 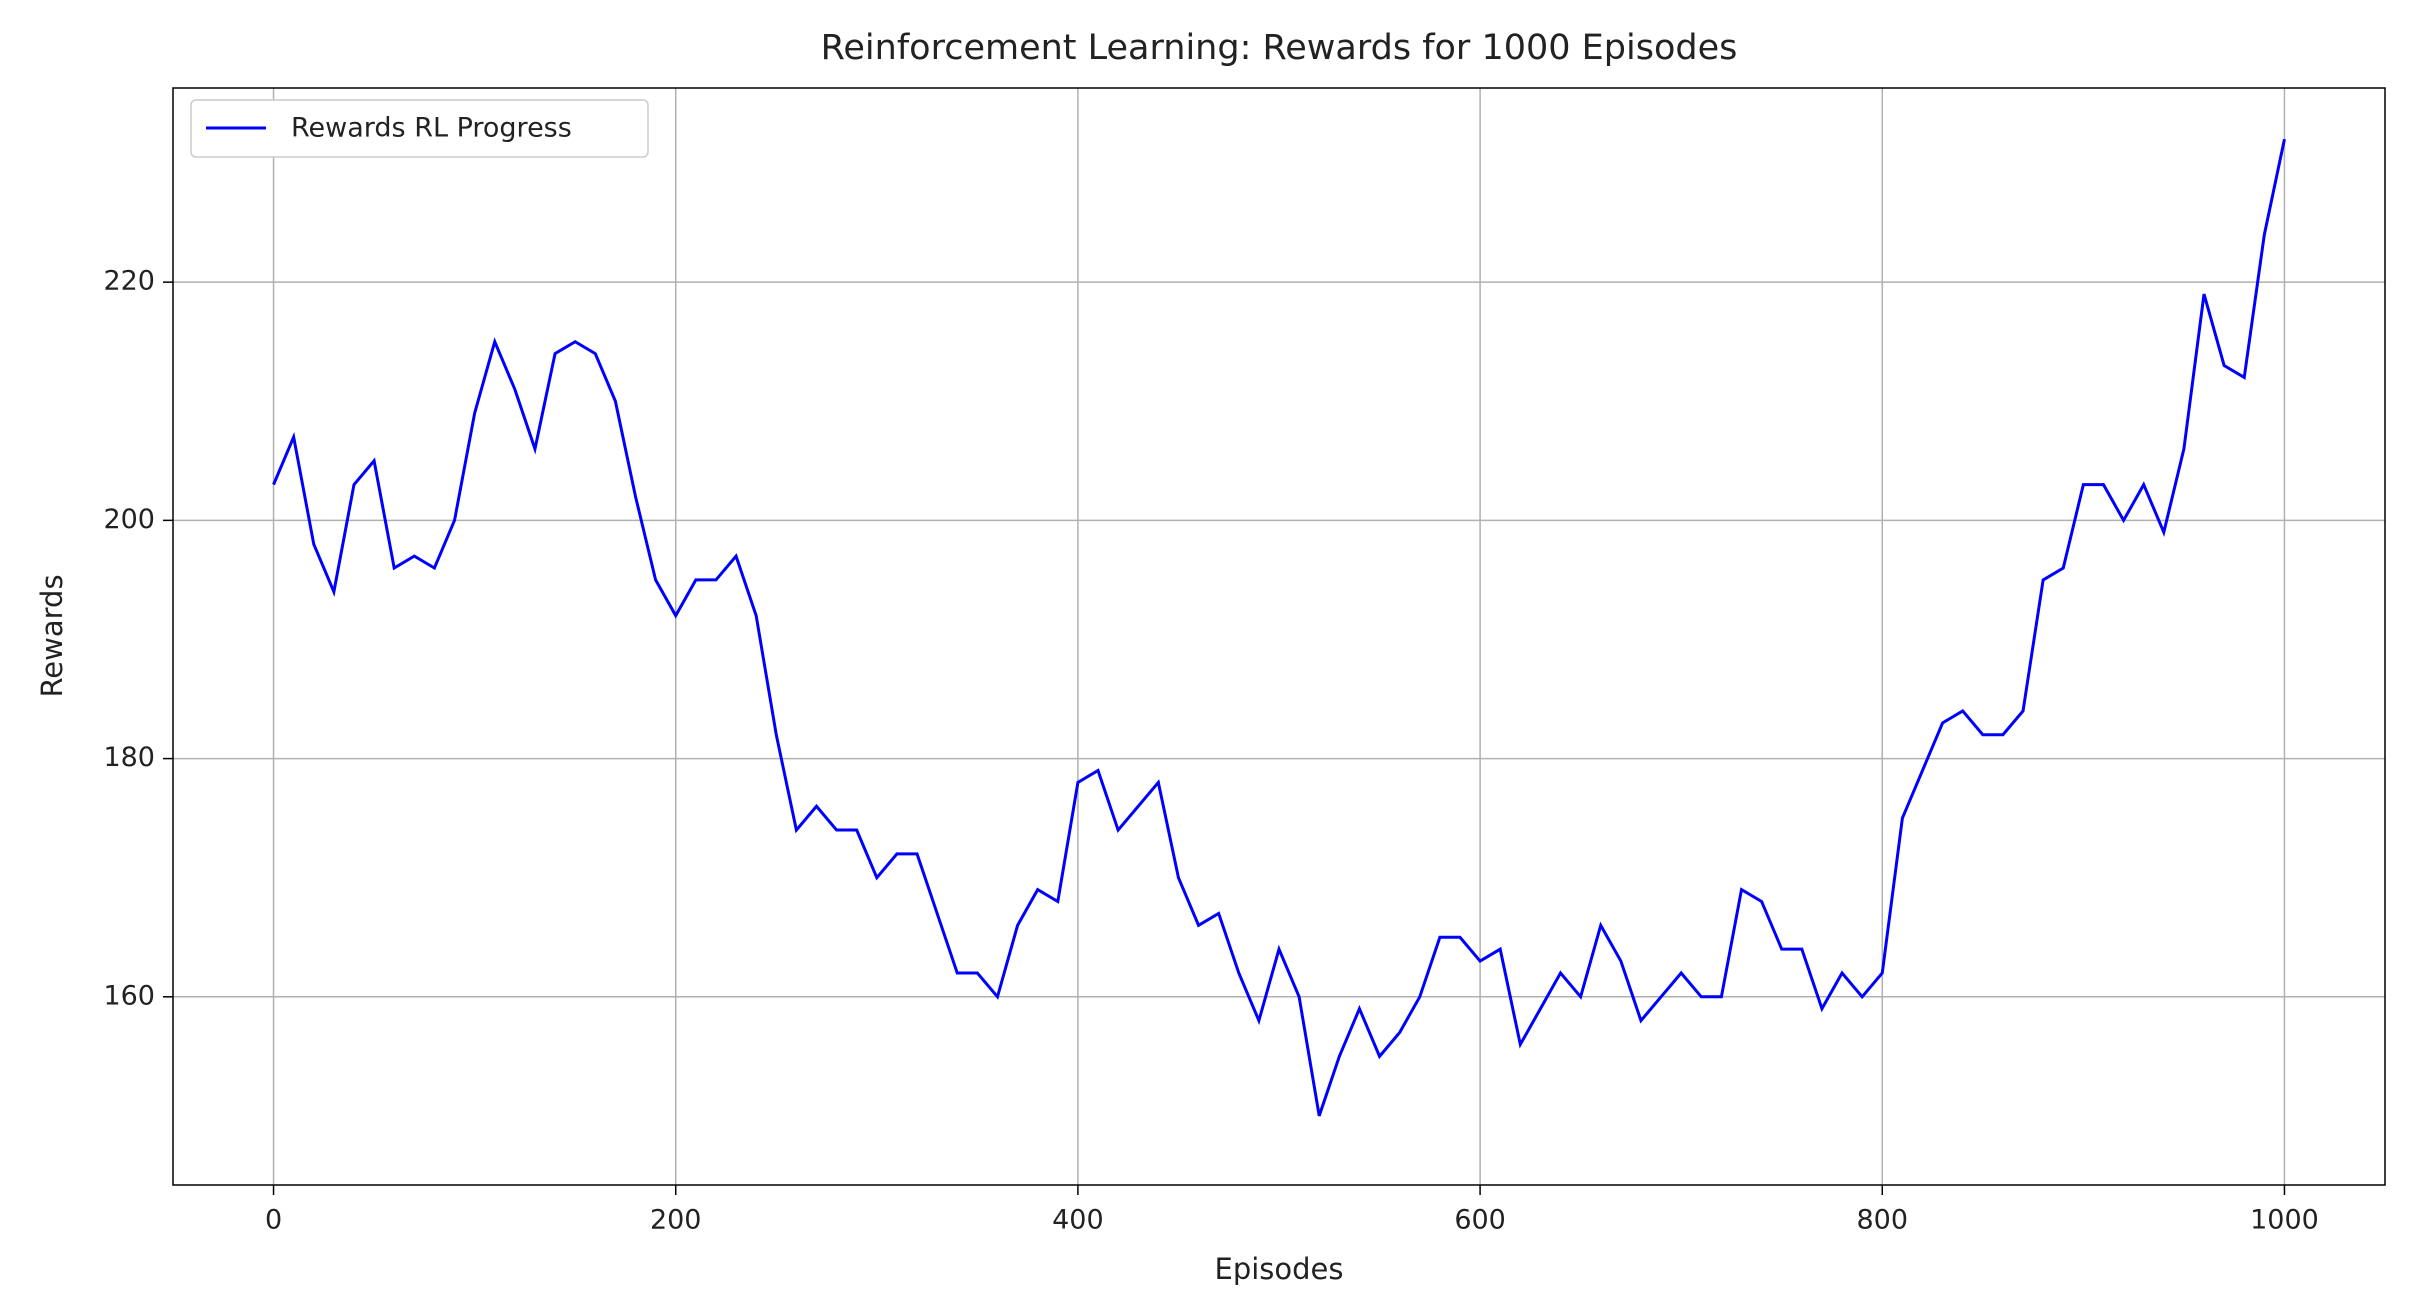 What do you see at coordinates (1882, 1220) in the screenshot?
I see `x-tick-label: 800` at bounding box center [1882, 1220].